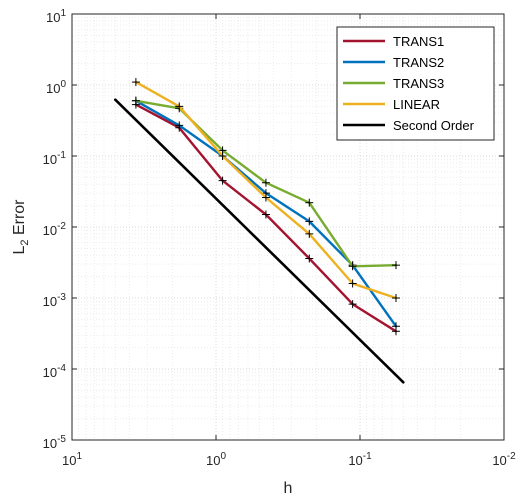  What do you see at coordinates (61, 226) in the screenshot?
I see `y-tick-label-exponent: -2` at bounding box center [61, 226].